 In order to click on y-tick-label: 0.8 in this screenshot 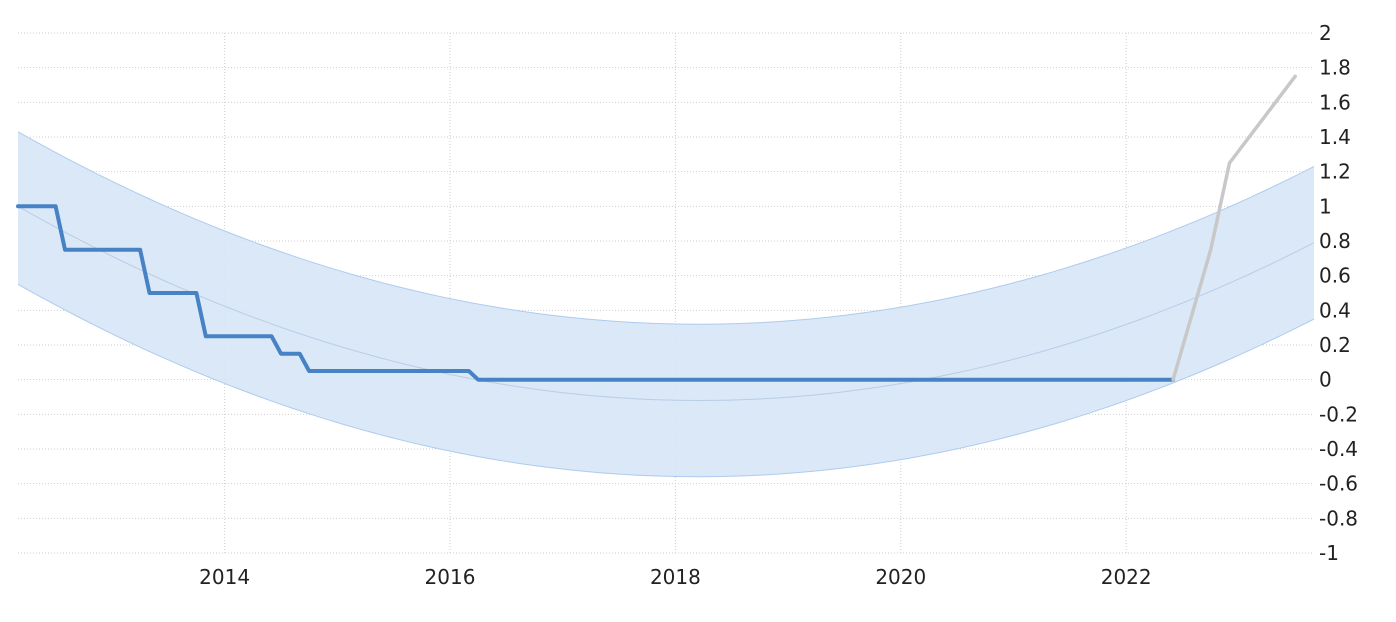, I will do `click(1335, 241)`.